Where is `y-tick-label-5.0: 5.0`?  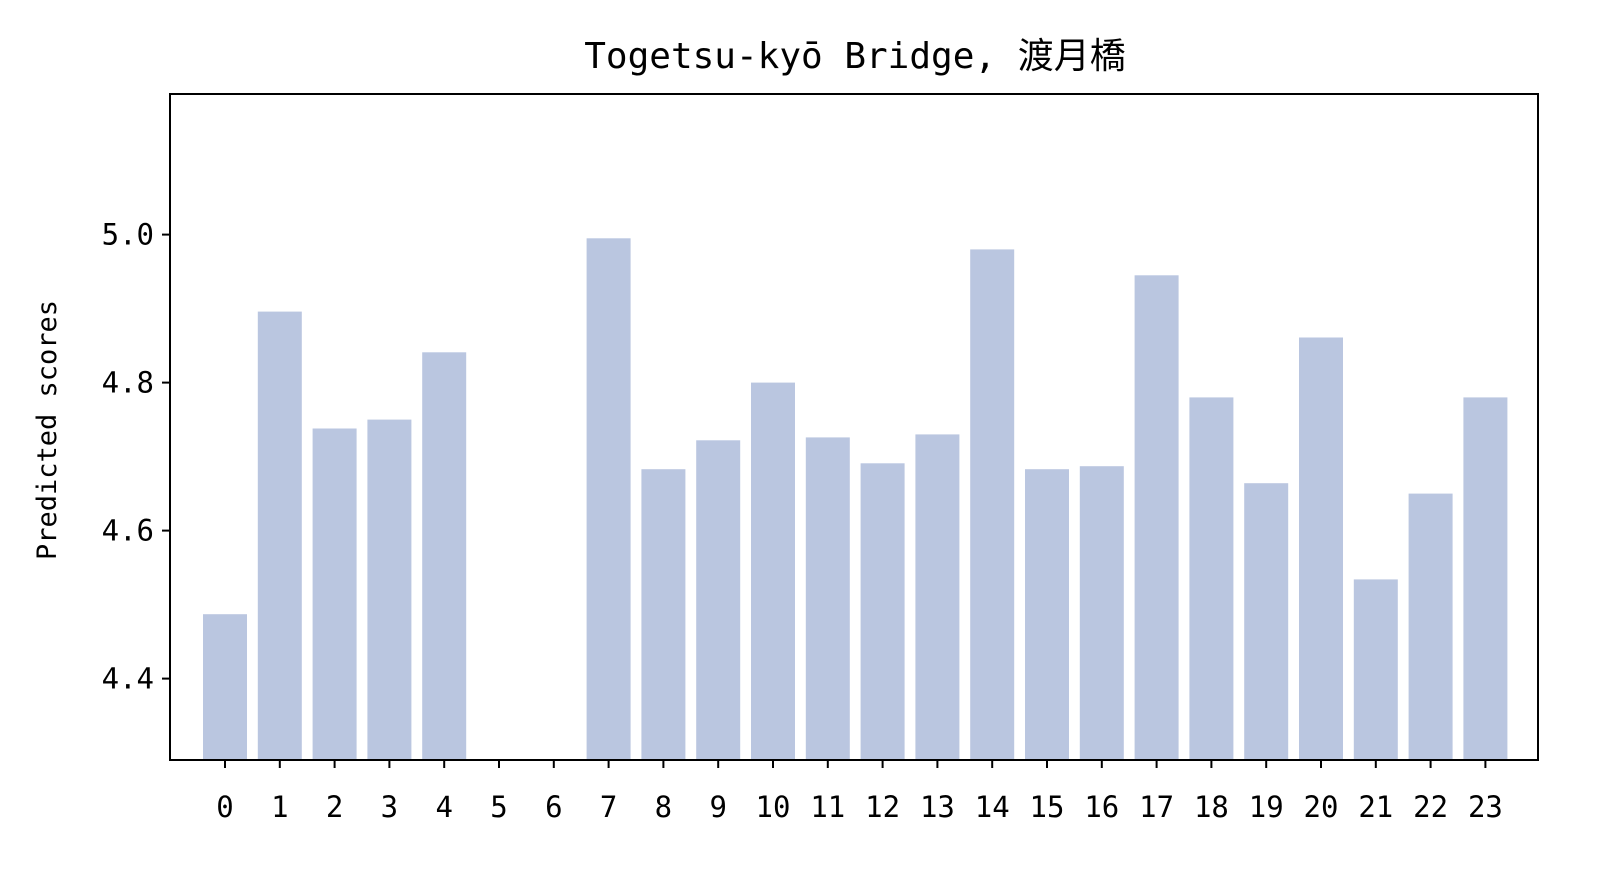 y-tick-label-5.0: 5.0 is located at coordinates (128, 235).